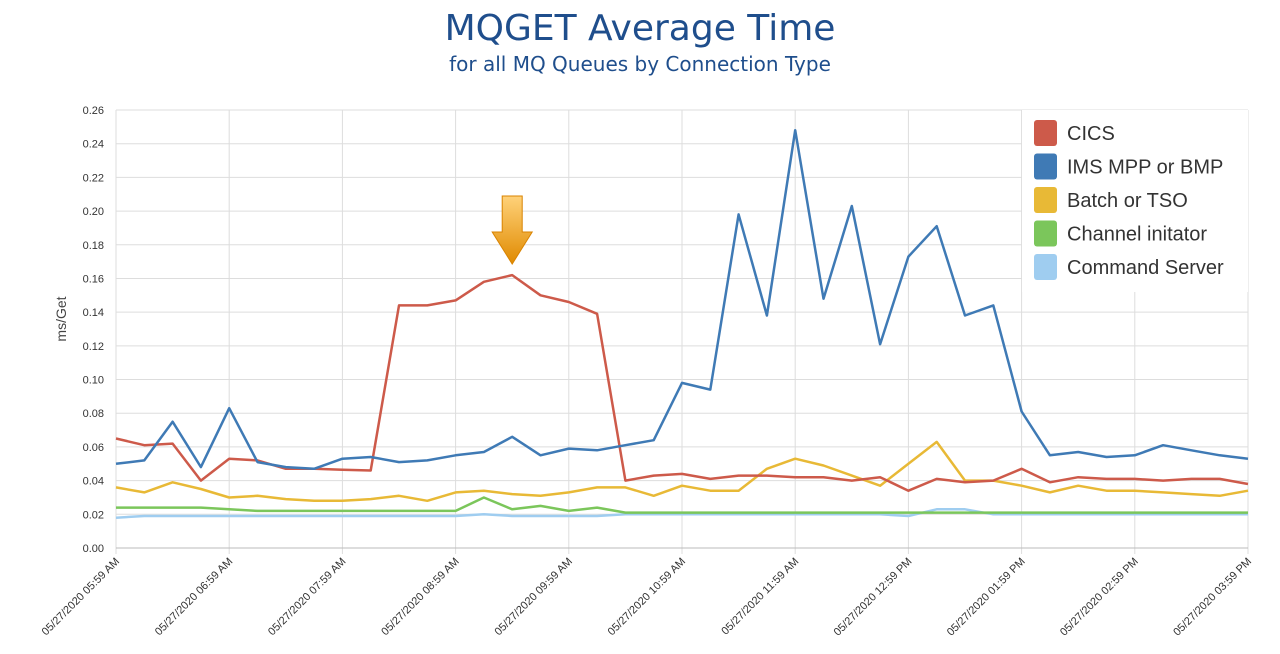 Image resolution: width=1280 pixels, height=654 pixels. What do you see at coordinates (986, 597) in the screenshot?
I see `x-tick-label: 05/27/2020 01:59 PM` at bounding box center [986, 597].